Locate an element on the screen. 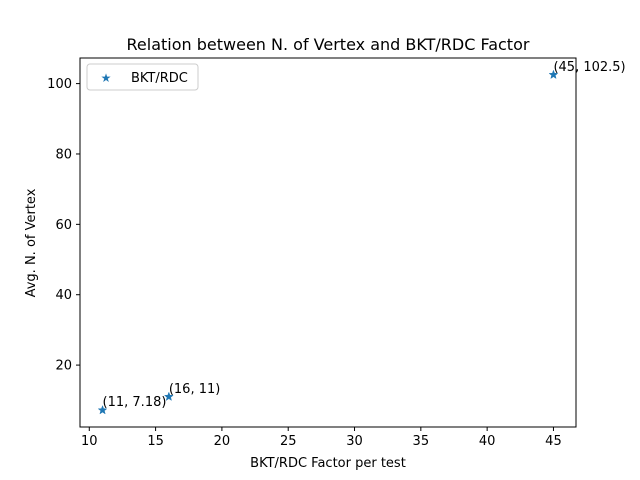 The image size is (640, 480). x-tick-label: 45 is located at coordinates (553, 441).